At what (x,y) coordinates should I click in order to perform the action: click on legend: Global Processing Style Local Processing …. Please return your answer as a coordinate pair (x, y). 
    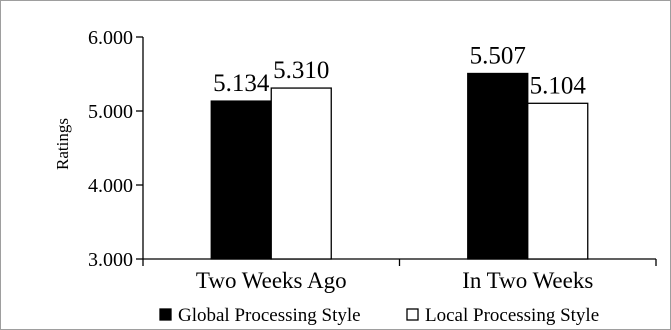
    Looking at the image, I should click on (379, 315).